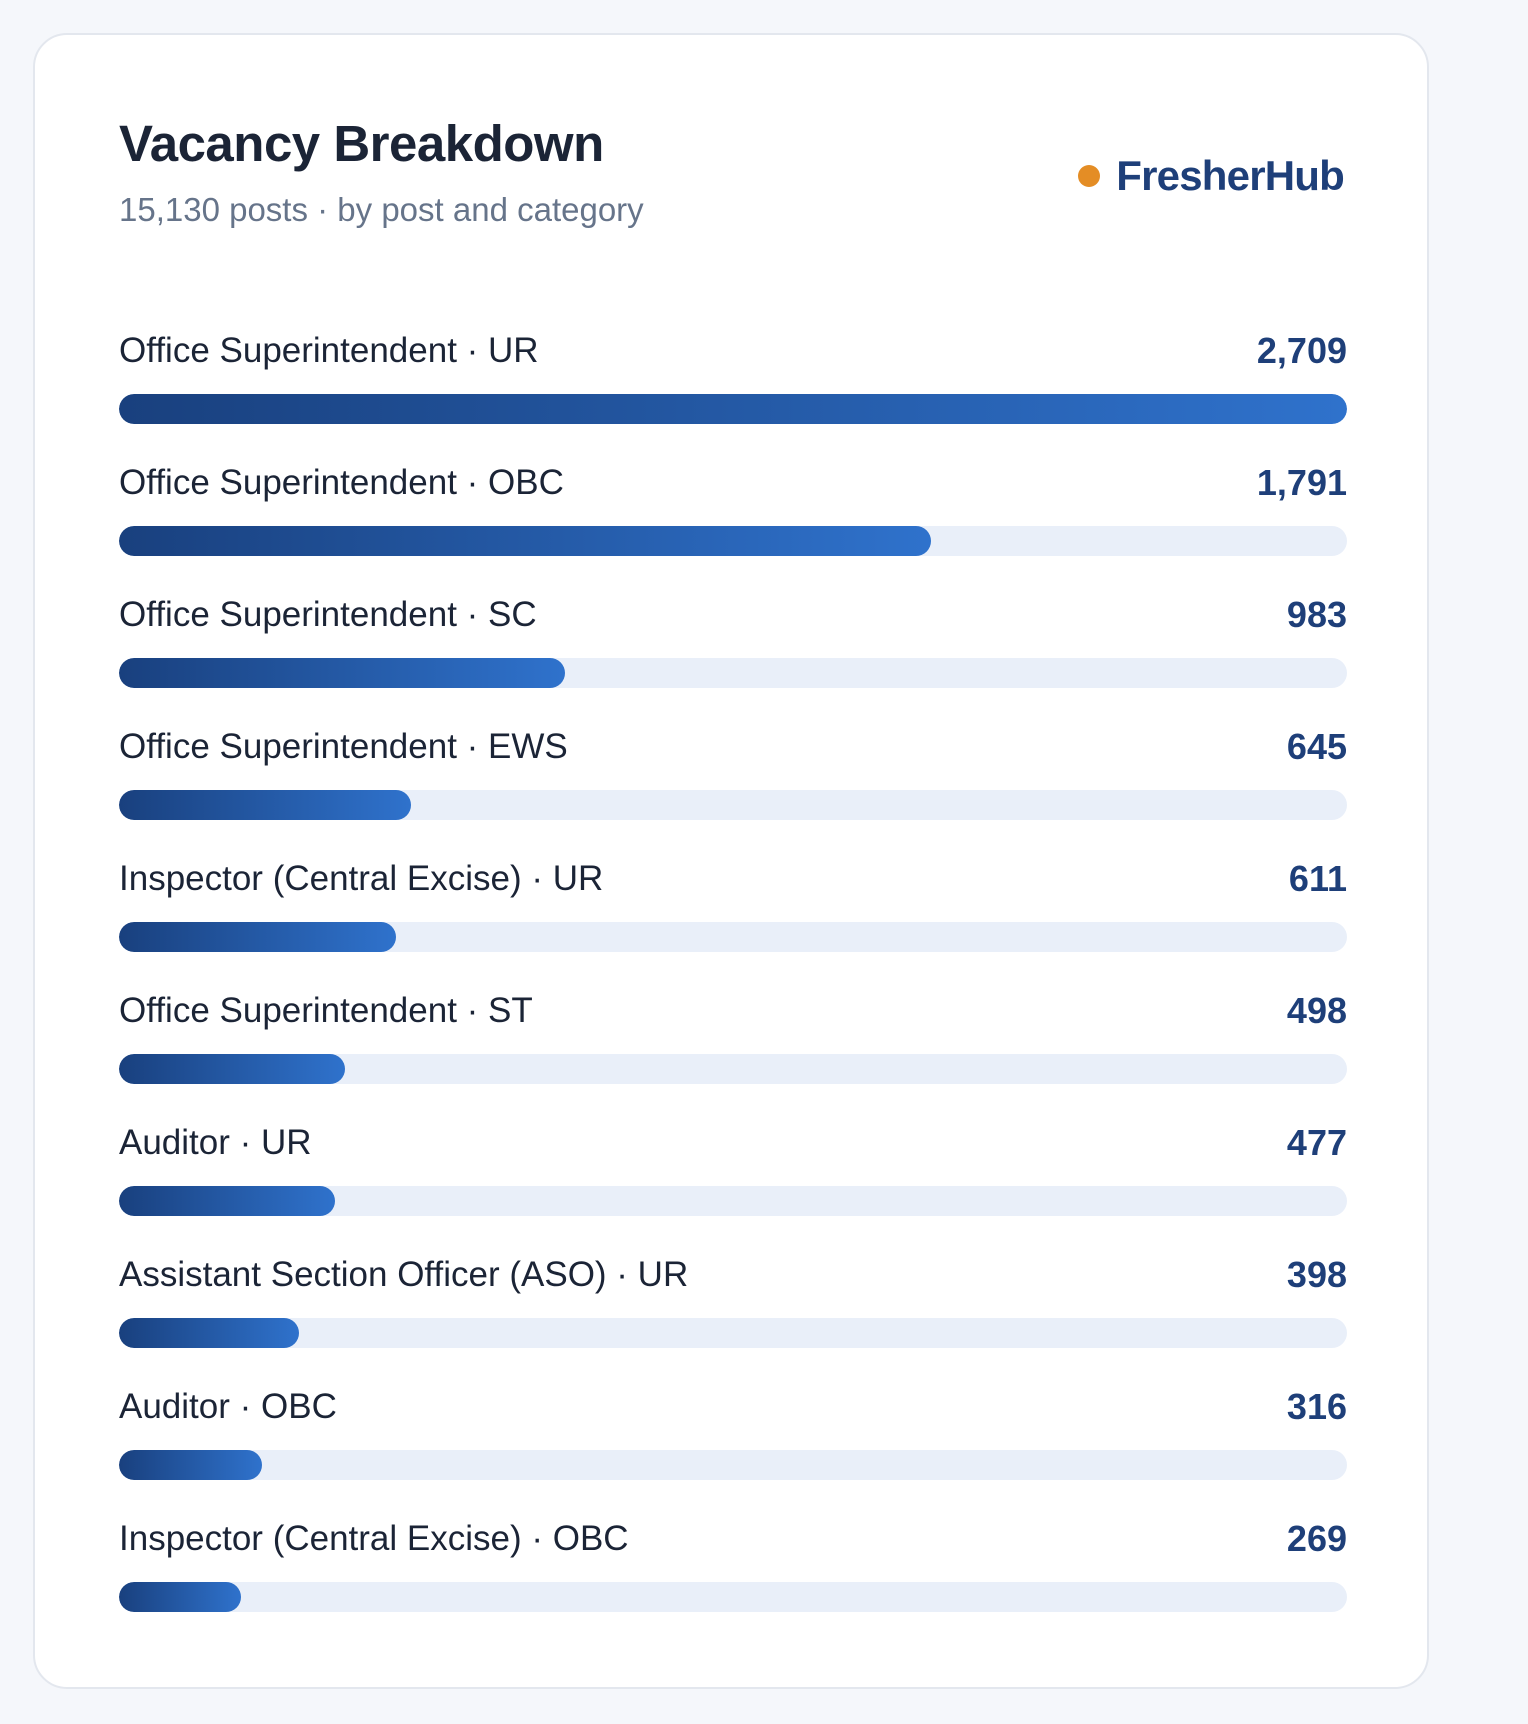 Image resolution: width=1528 pixels, height=1724 pixels. What do you see at coordinates (343, 746) in the screenshot?
I see `bar-label: Office Superintendent · EWS` at bounding box center [343, 746].